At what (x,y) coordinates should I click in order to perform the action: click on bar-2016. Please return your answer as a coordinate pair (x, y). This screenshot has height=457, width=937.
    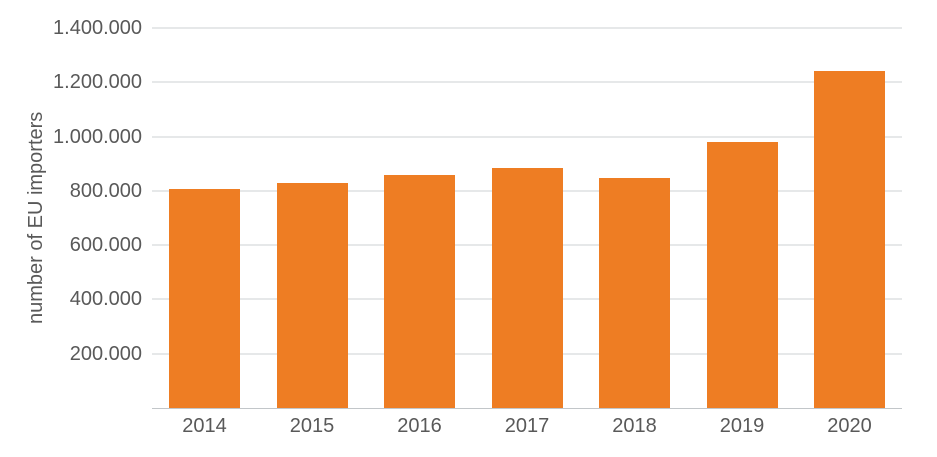
    Looking at the image, I should click on (419, 291).